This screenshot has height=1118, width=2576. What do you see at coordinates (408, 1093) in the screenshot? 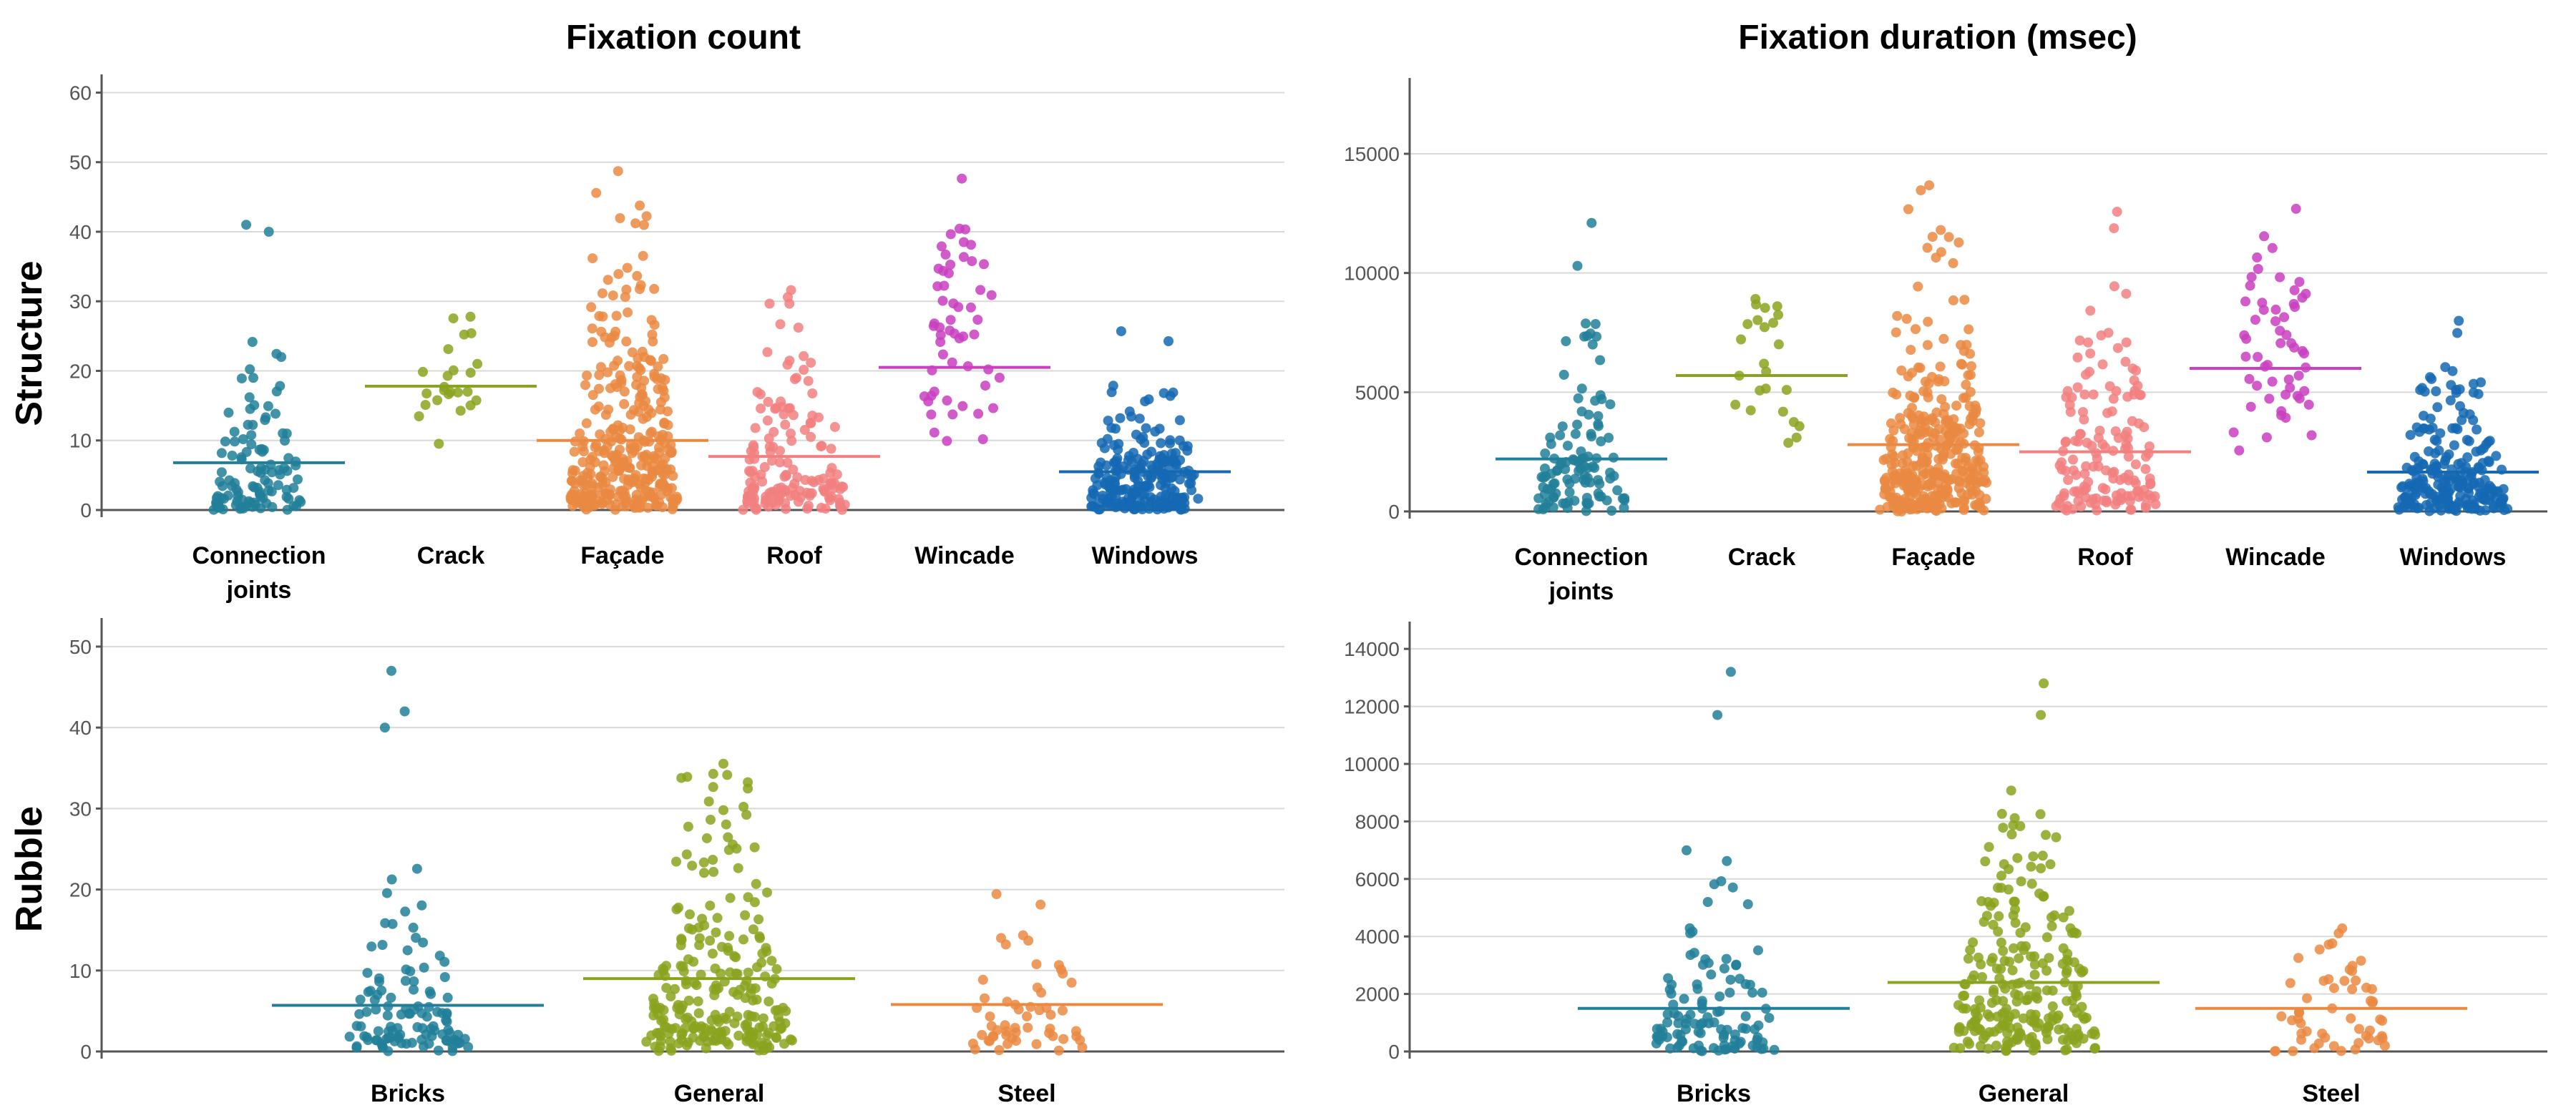
I see `x-category-label: Bricks` at bounding box center [408, 1093].